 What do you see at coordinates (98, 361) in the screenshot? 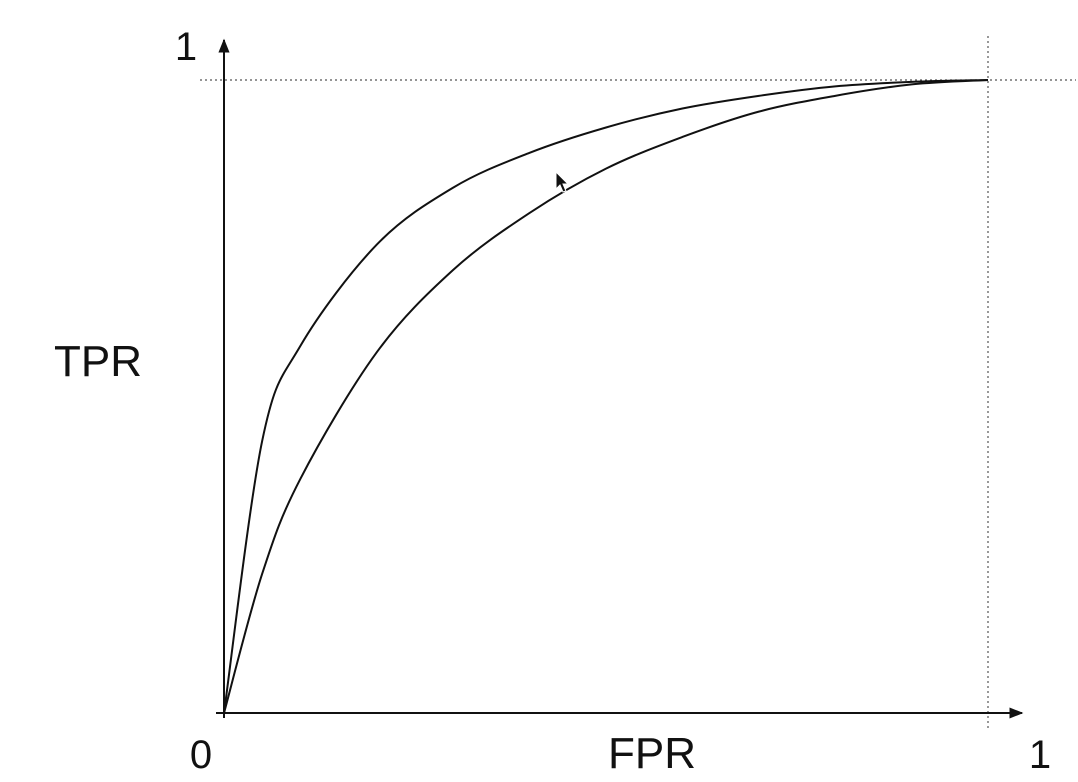
I see `y-axis-label: TPR` at bounding box center [98, 361].